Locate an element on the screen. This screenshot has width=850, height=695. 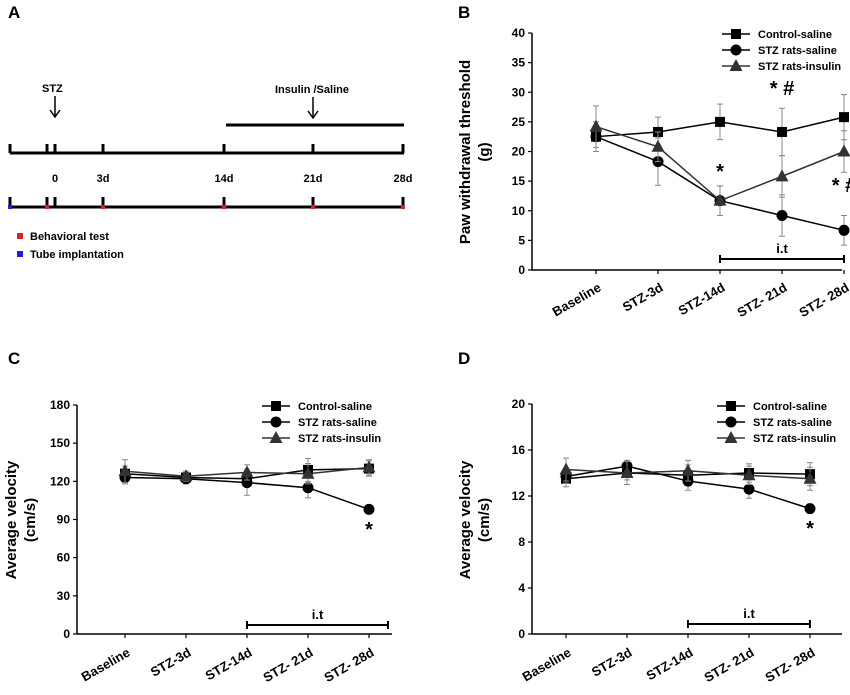
y-tick-label: 15 is located at coordinates (519, 181).